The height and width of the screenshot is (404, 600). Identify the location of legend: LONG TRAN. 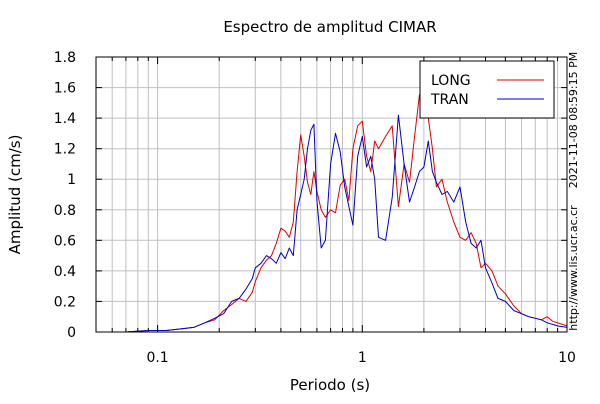
(487, 89).